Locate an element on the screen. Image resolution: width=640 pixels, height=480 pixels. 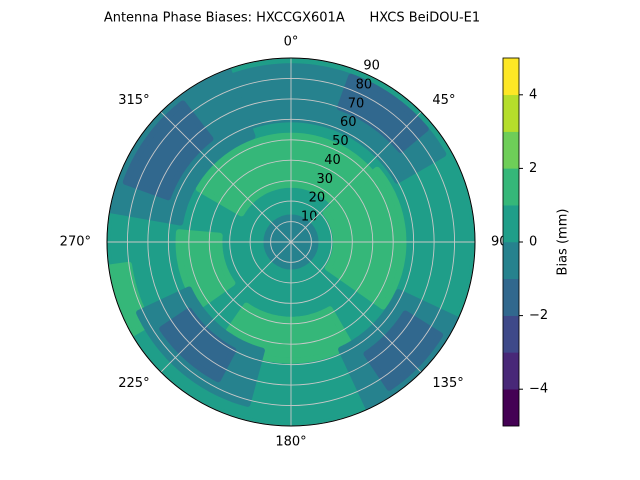
colorbar-tick-label: 4 is located at coordinates (533, 94).